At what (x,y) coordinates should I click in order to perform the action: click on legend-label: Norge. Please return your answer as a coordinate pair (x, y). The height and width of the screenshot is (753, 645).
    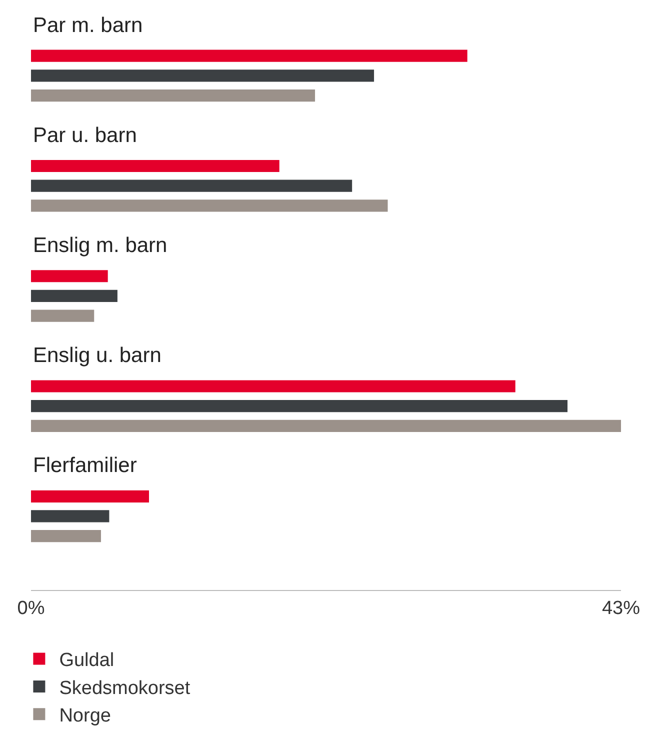
    Looking at the image, I should click on (85, 716).